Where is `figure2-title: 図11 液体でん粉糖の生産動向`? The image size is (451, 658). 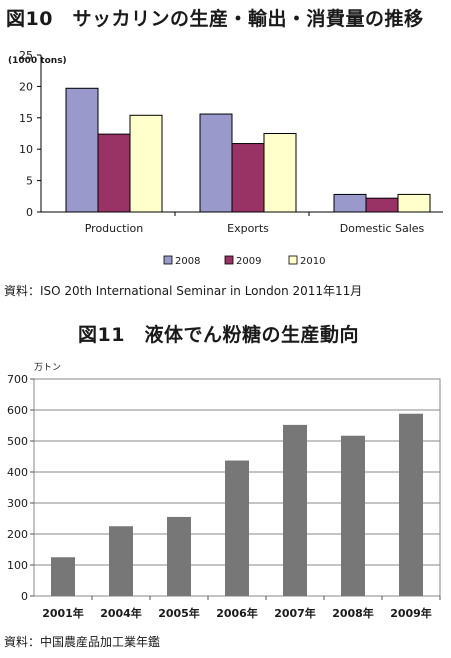 figure2-title: 図11 液体でん粉糖の生産動向 is located at coordinates (218, 335).